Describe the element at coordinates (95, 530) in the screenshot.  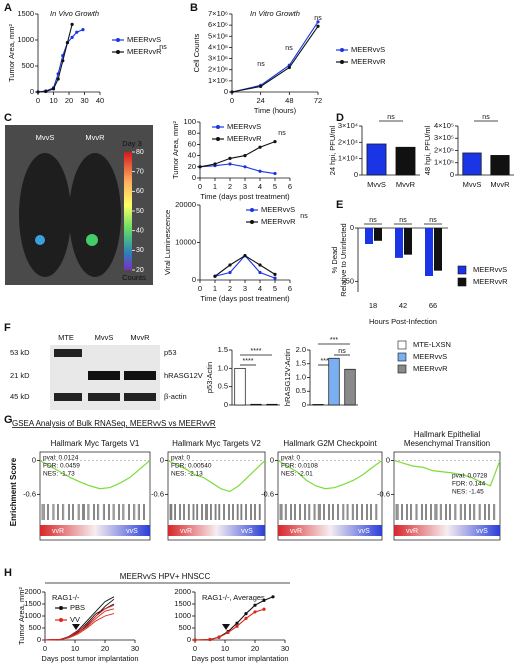
I see `rank-ramp` at that location.